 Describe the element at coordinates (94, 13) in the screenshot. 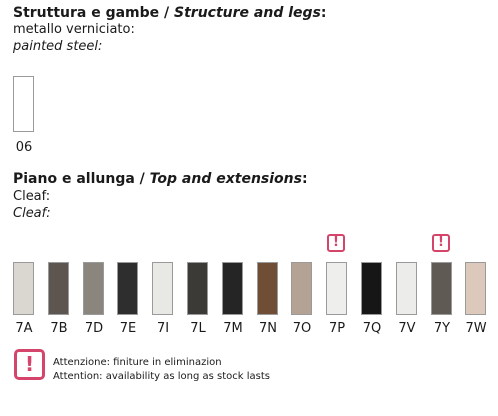

I see `structure-heading-it: Struttura e gambe /` at that location.